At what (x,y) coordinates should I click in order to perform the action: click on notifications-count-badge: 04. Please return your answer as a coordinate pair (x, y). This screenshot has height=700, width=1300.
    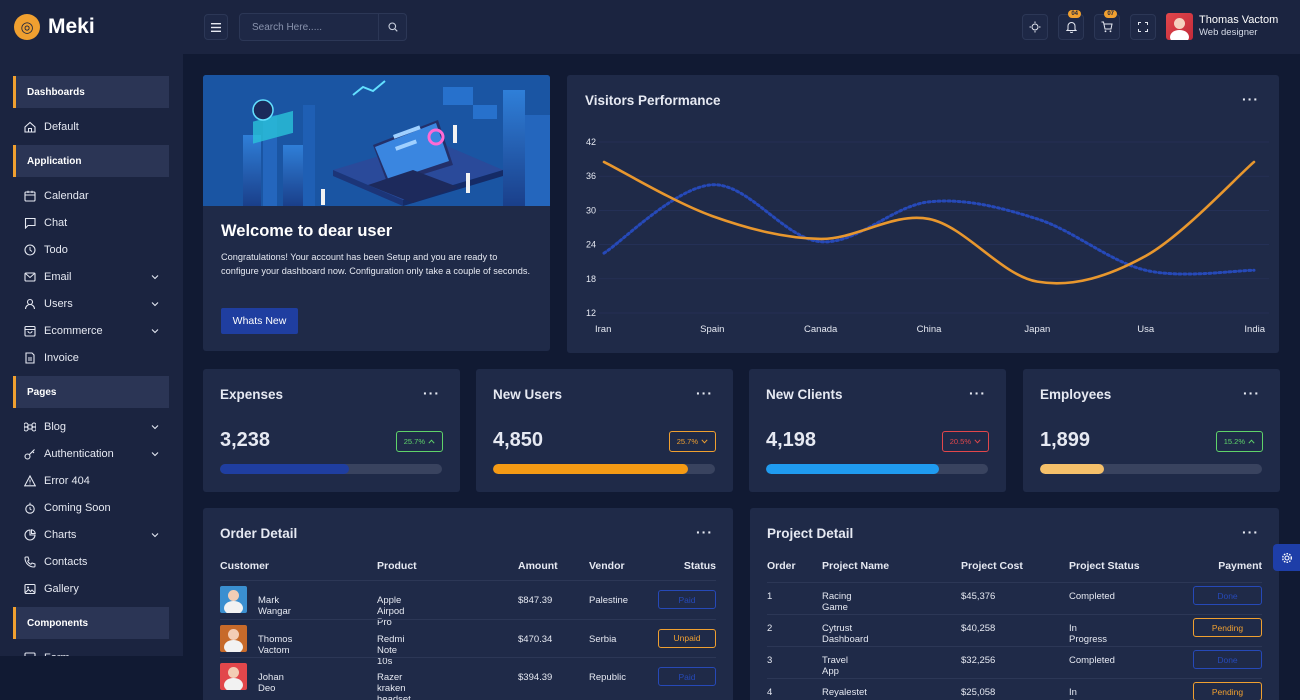
    Looking at the image, I should click on (1074, 14).